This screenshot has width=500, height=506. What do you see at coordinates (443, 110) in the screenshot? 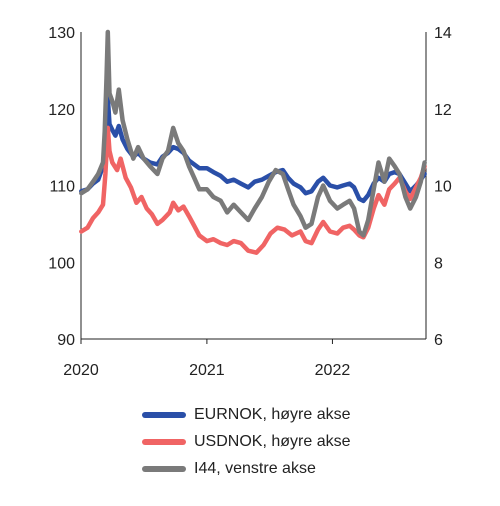
I see `right-tick-label: 12` at bounding box center [443, 110].